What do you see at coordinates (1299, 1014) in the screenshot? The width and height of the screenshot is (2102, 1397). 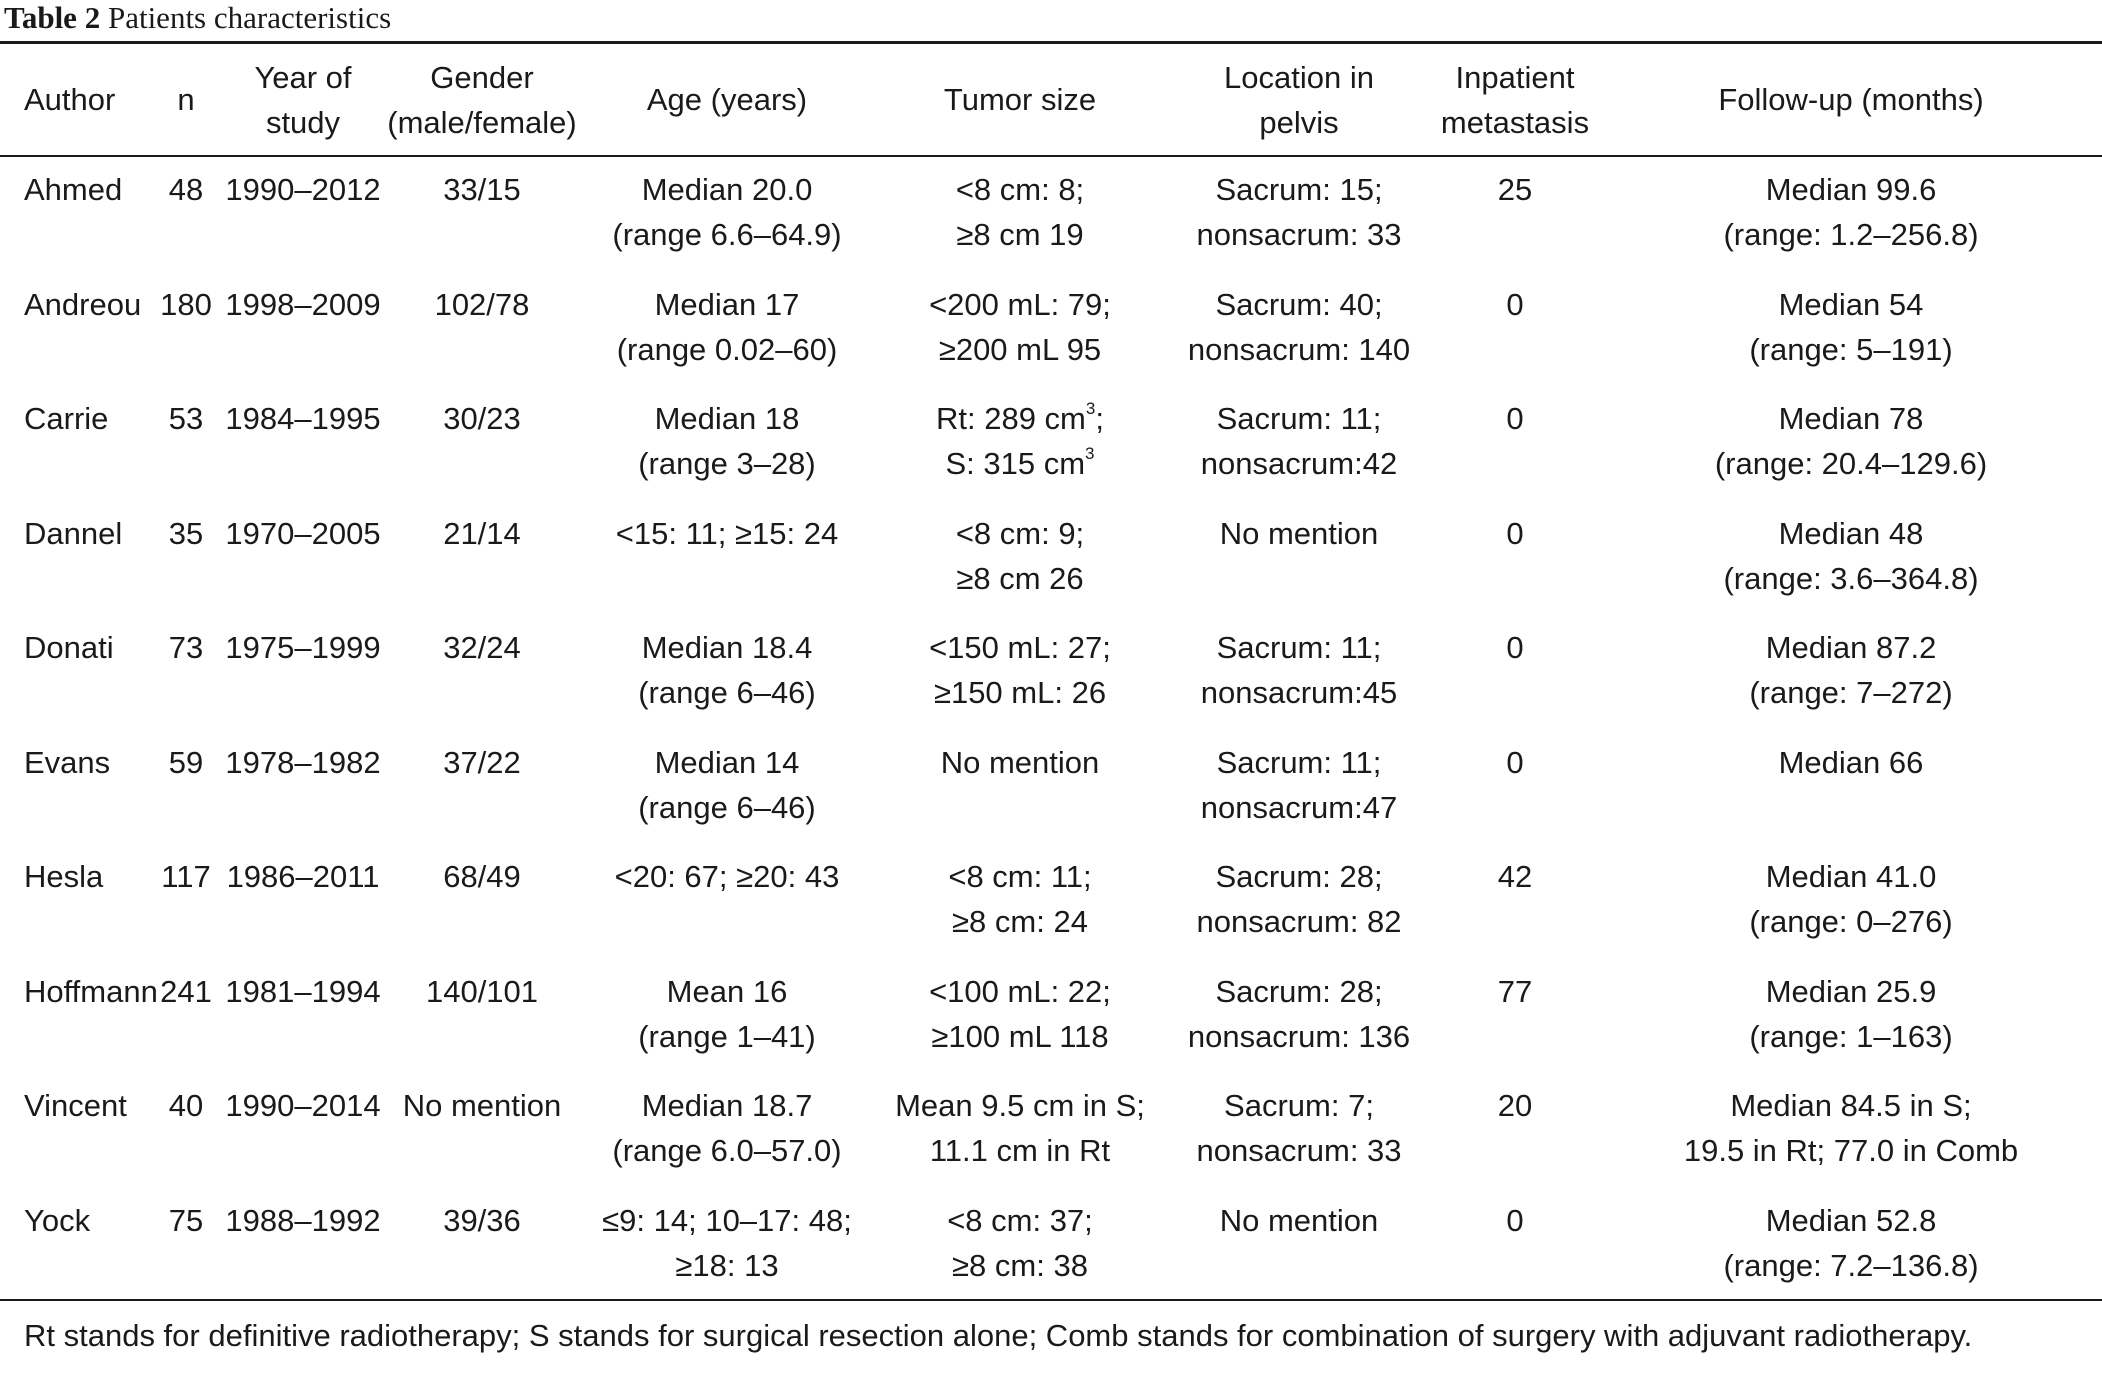 I see `cell-location-in-pelvis: Sacrum: 28; nonsacrum: 136` at bounding box center [1299, 1014].